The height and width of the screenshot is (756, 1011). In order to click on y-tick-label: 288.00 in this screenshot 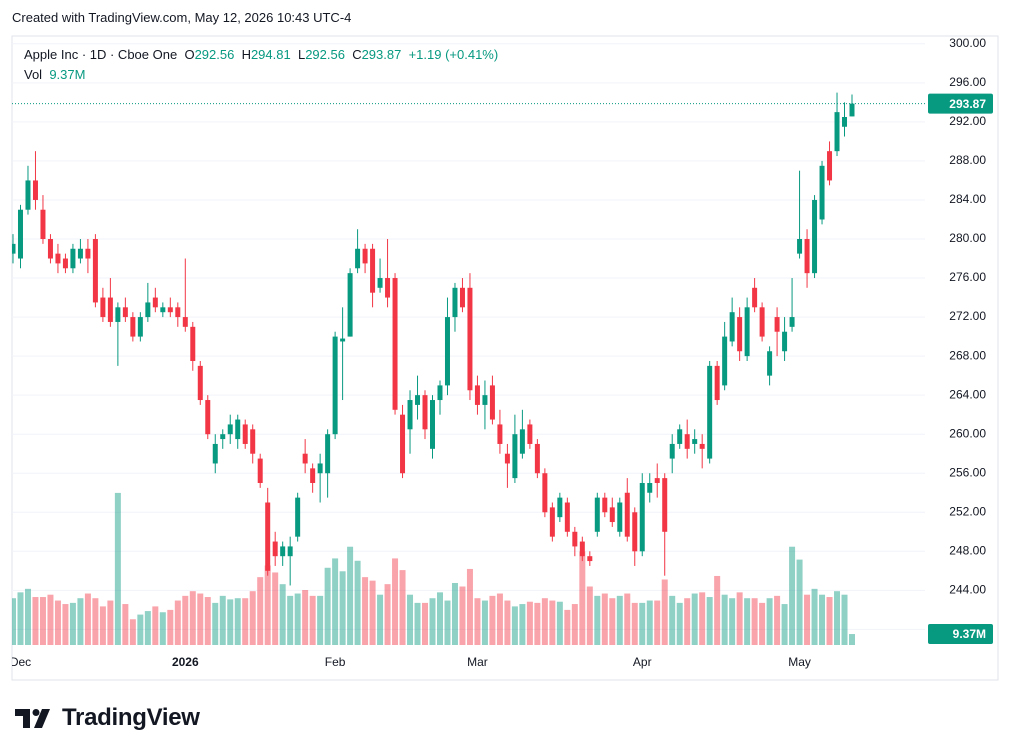, I will do `click(967, 160)`.